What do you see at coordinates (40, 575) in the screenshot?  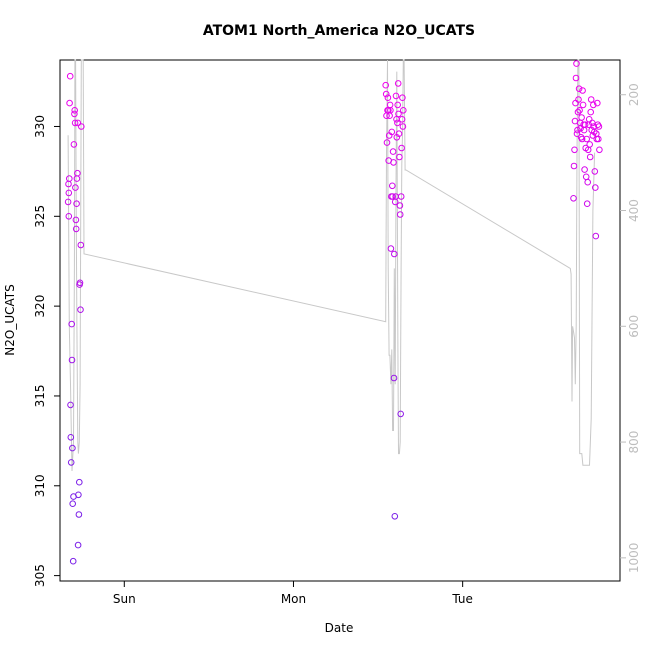 I see `y-tick-label: 305` at bounding box center [40, 575].